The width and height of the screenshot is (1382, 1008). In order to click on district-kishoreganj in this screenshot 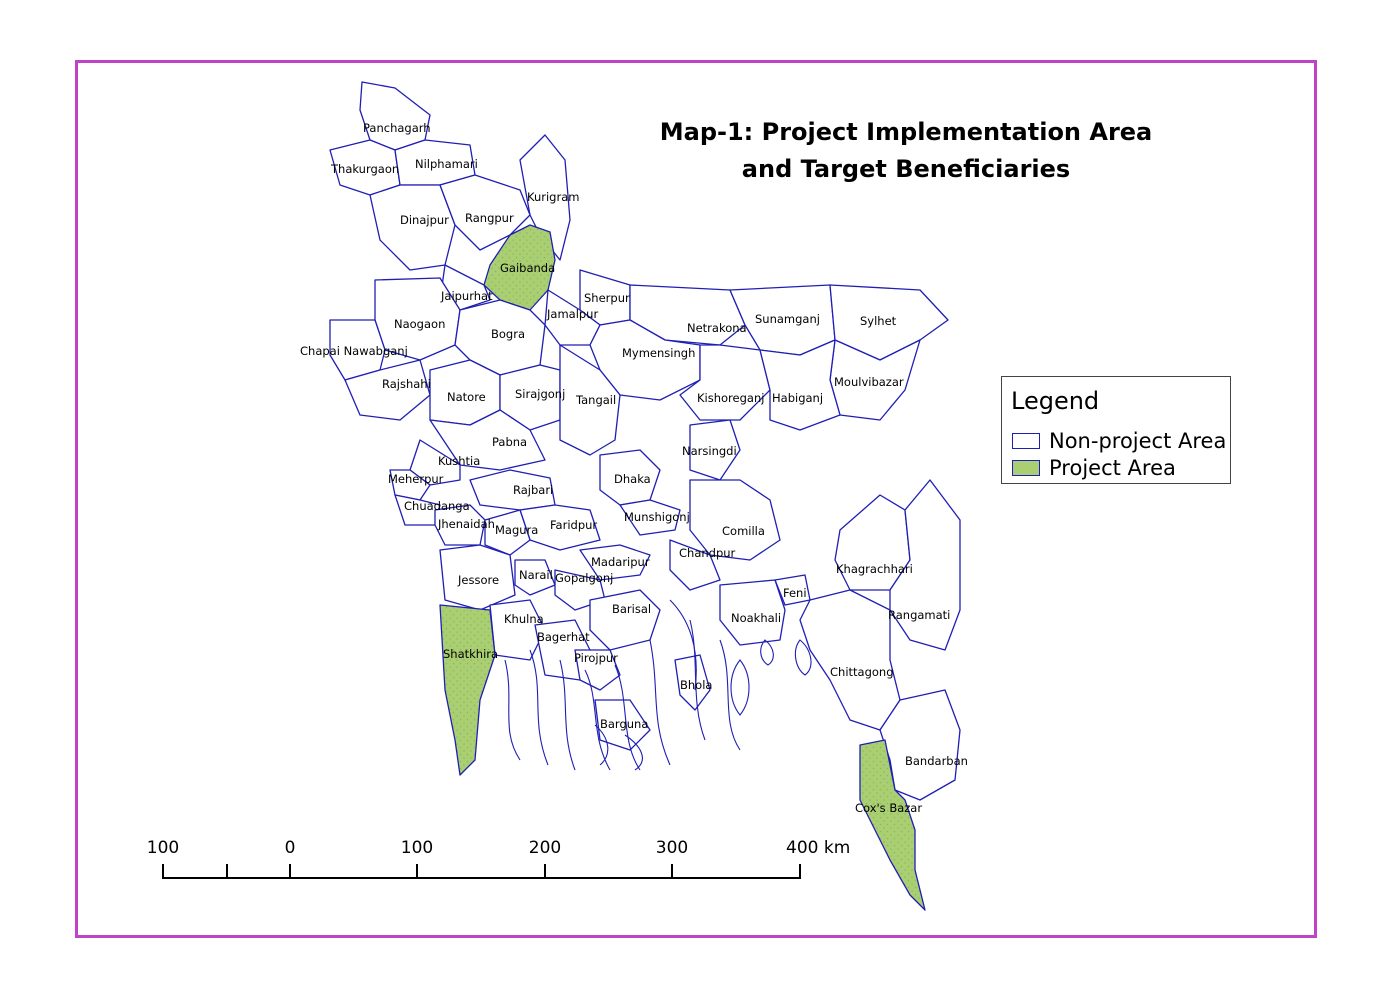, I will do `click(725, 382)`.